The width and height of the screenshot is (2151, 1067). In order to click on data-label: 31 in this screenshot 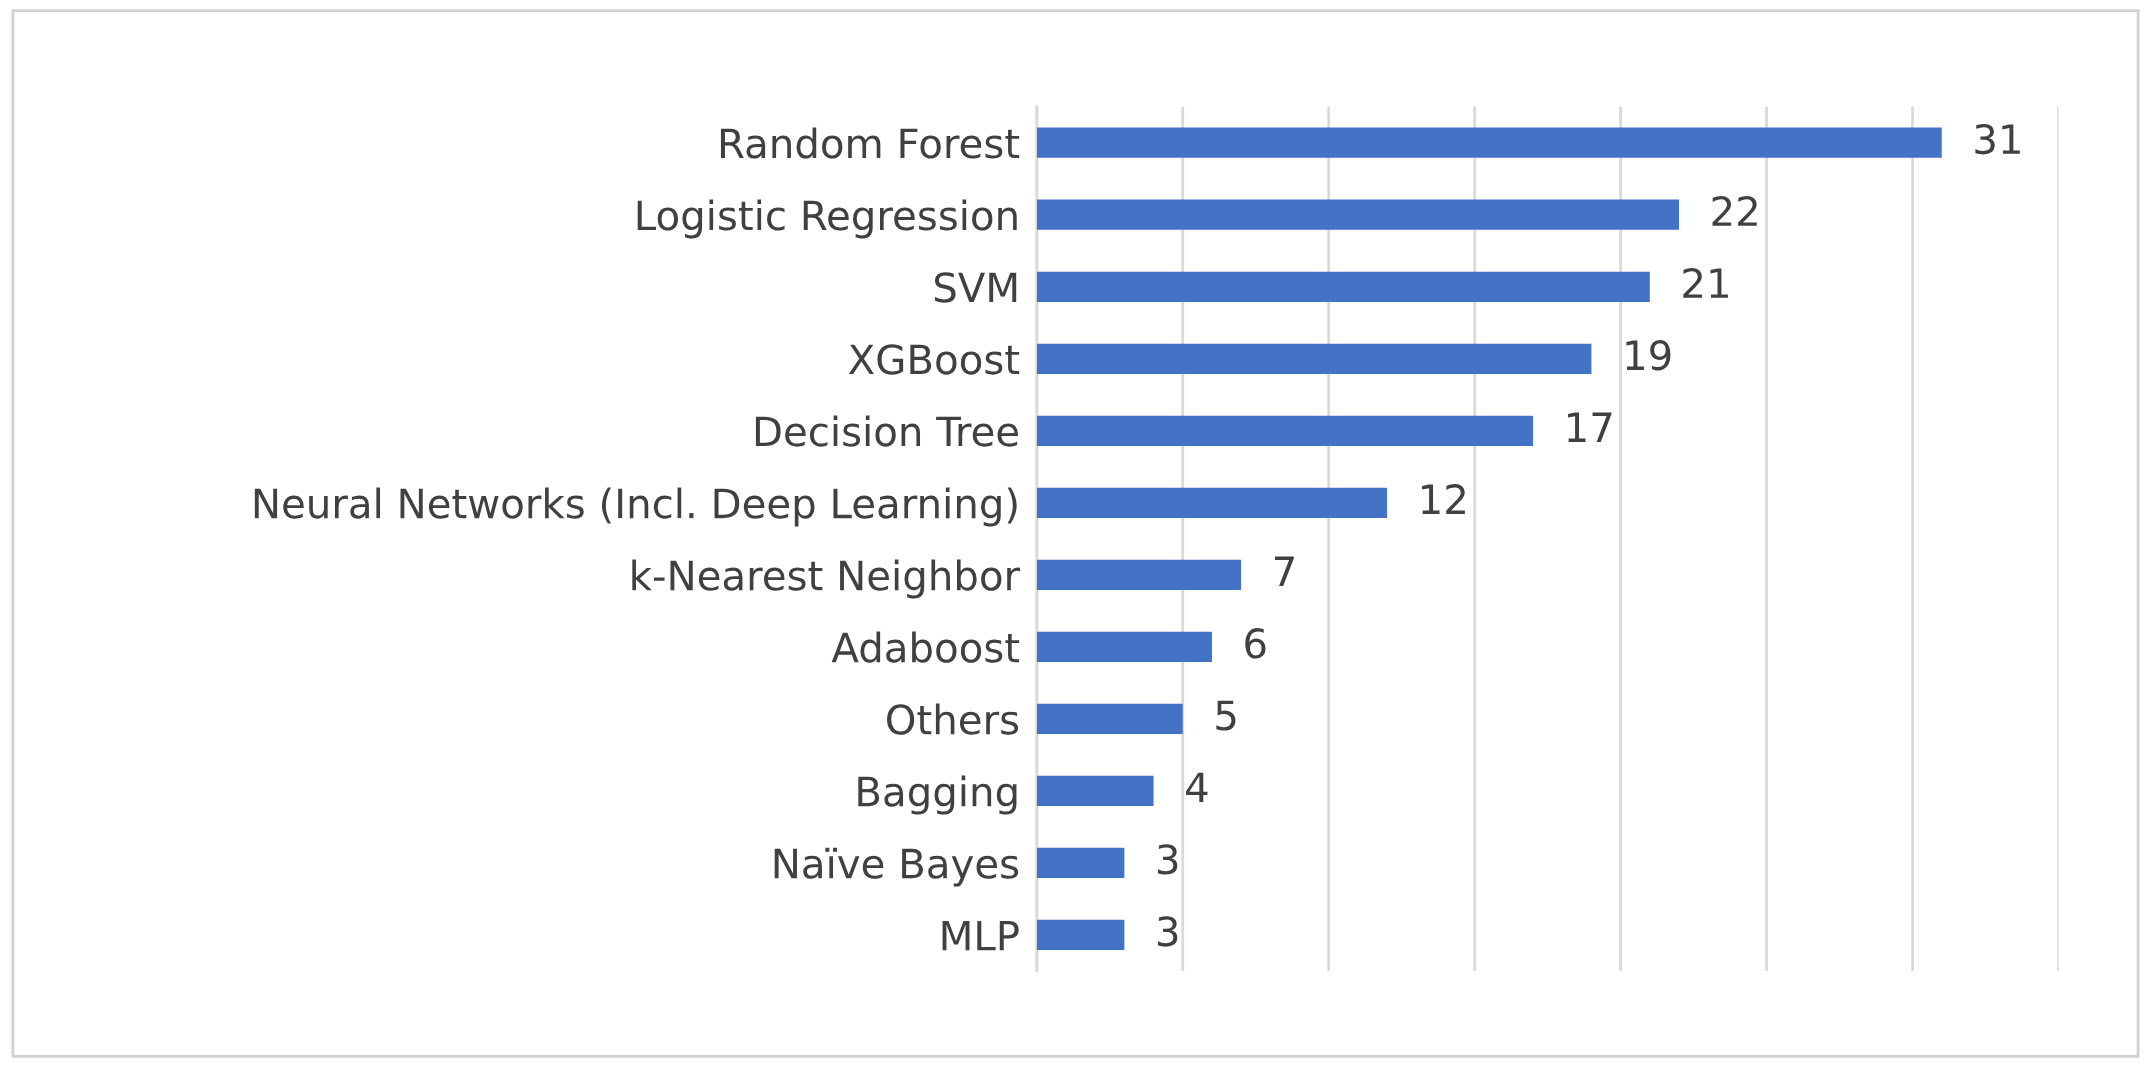, I will do `click(1997, 139)`.